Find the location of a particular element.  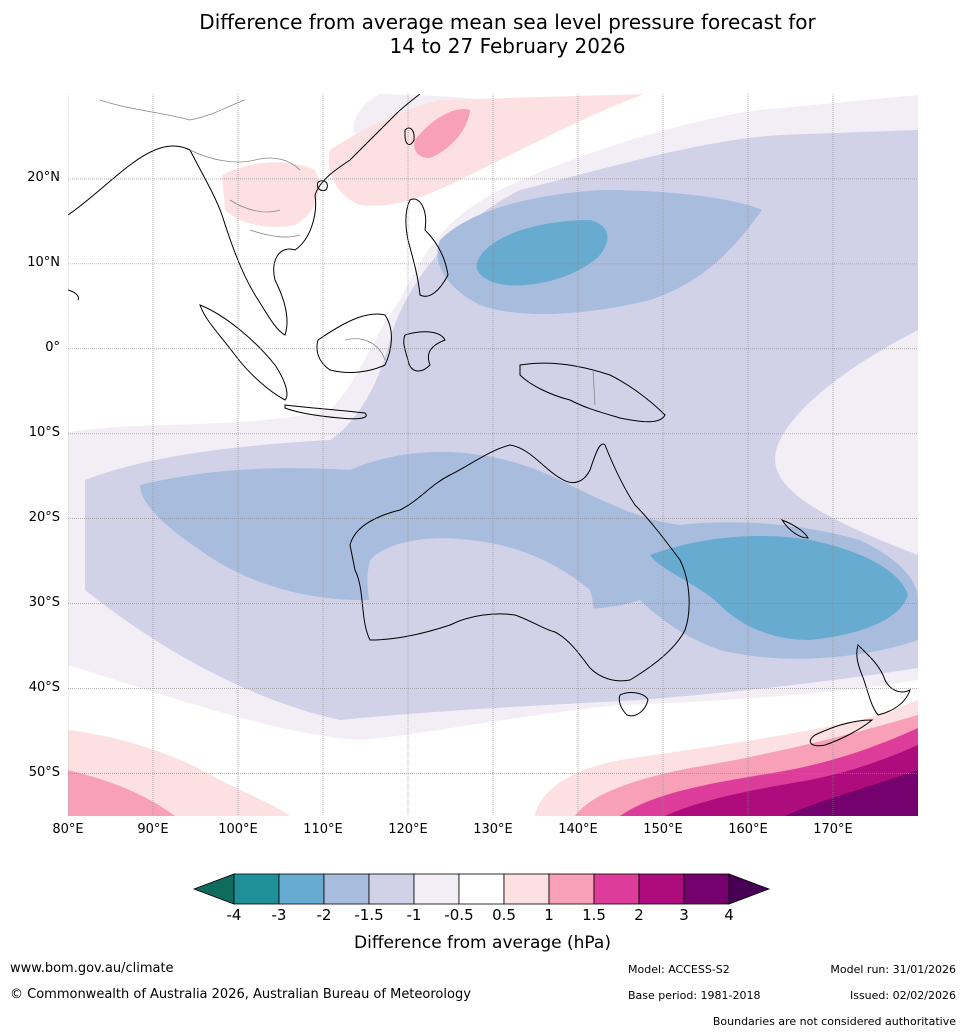

lat-label: 20°N is located at coordinates (43, 177).